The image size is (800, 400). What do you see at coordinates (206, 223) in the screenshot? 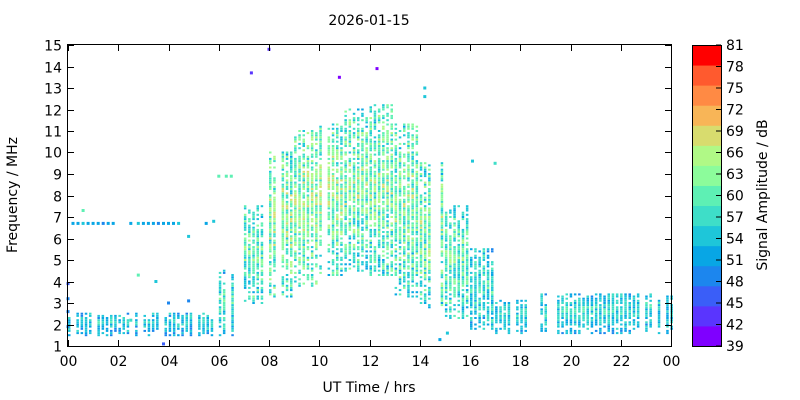
I see `data-point` at bounding box center [206, 223].